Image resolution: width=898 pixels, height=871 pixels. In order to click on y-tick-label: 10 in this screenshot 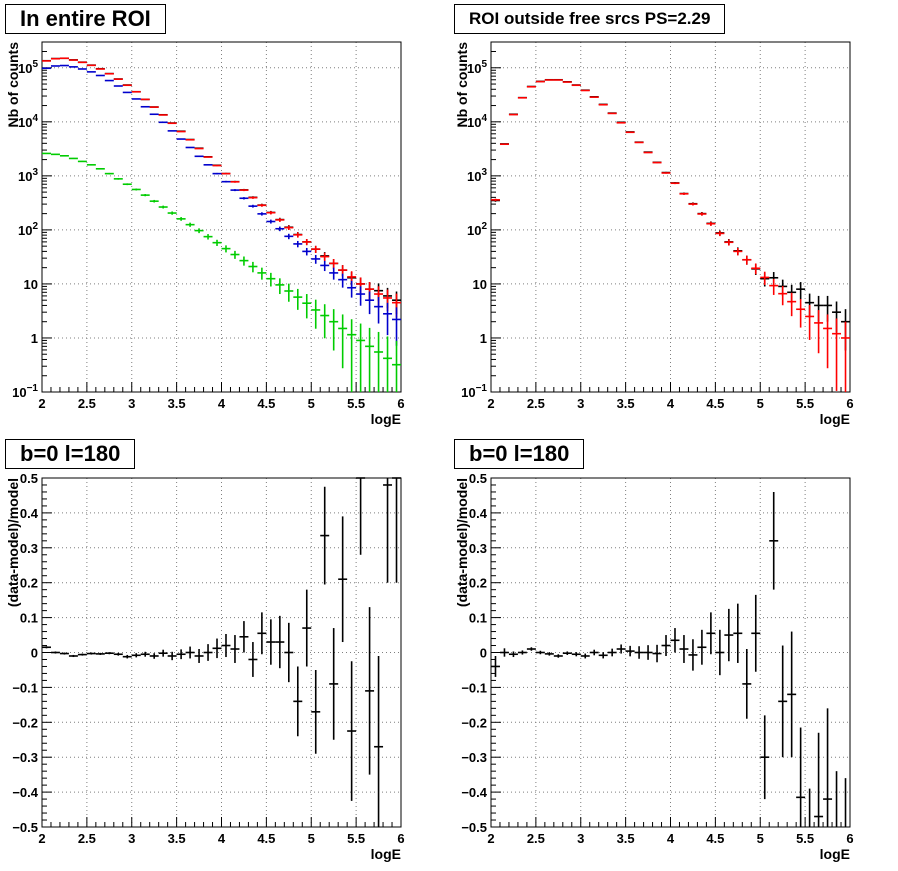, I will do `click(31, 284)`.